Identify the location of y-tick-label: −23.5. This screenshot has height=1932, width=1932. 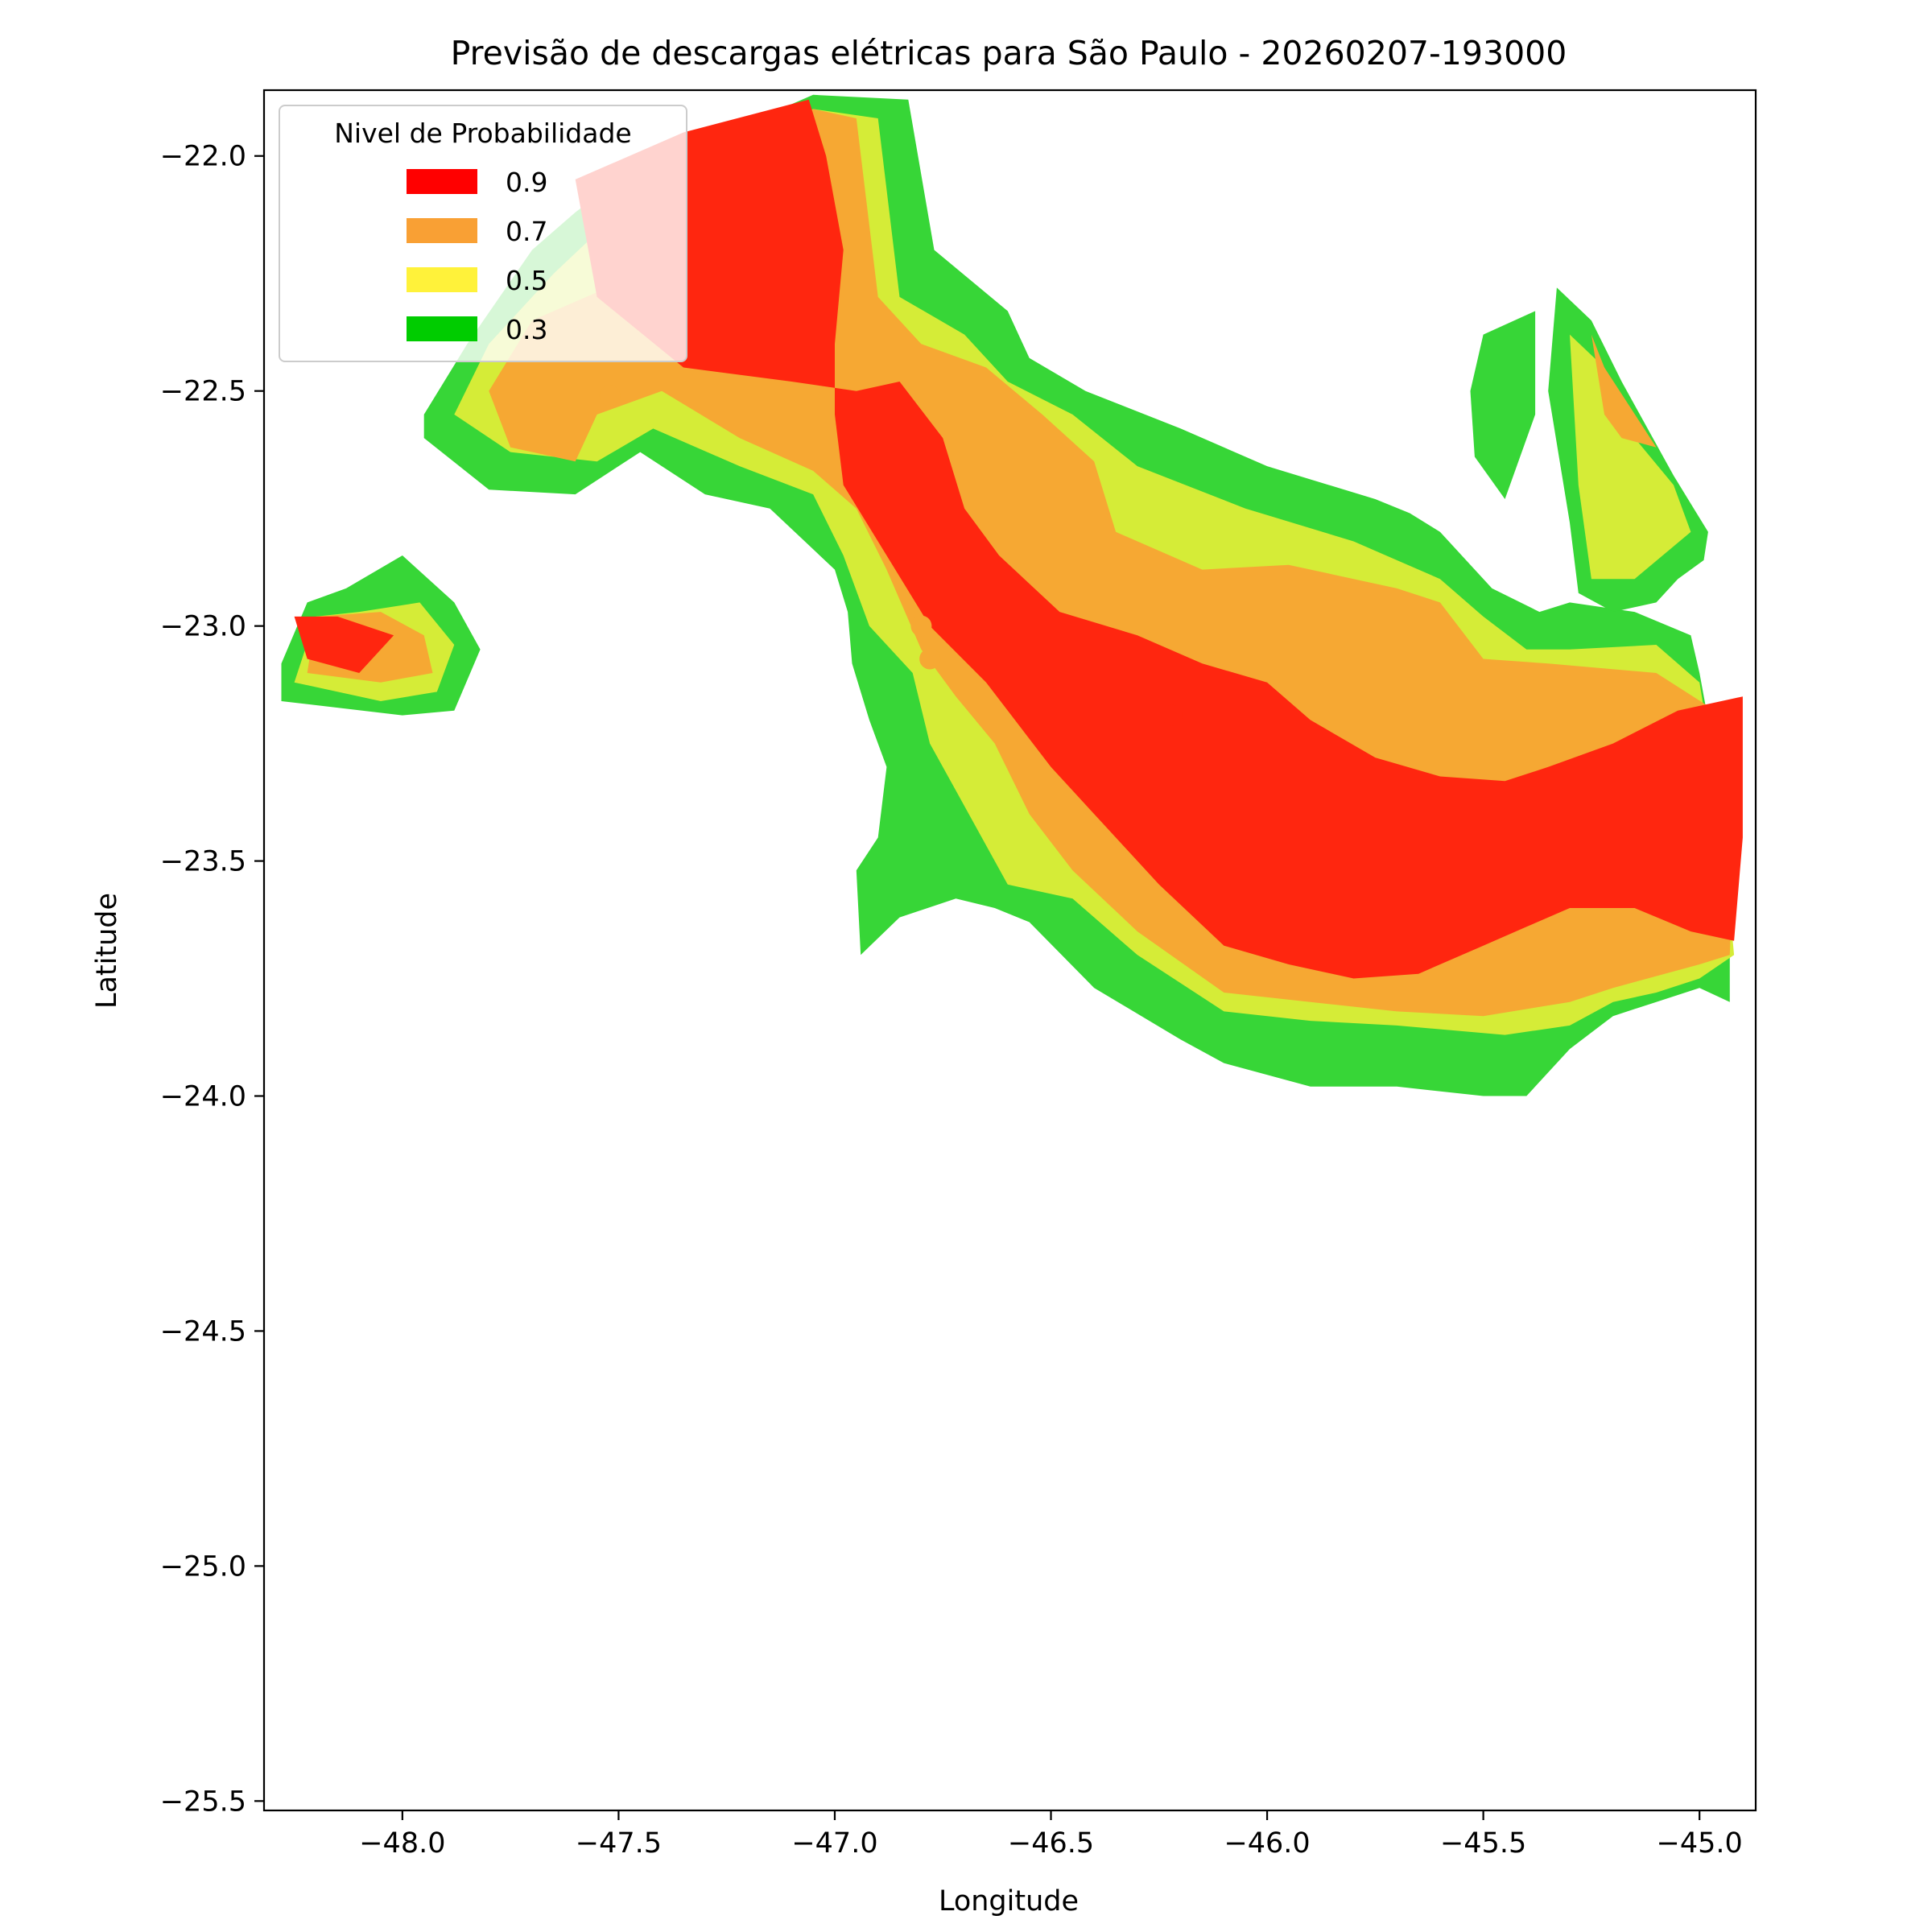
(203, 862).